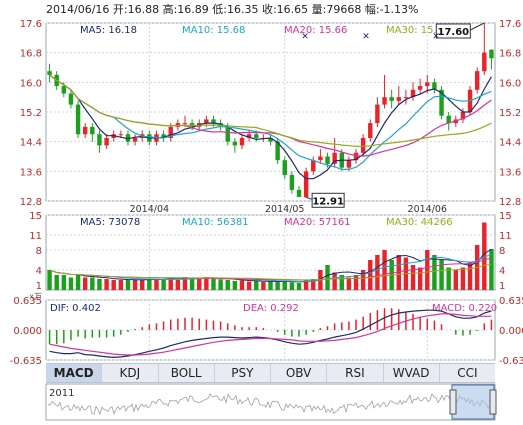 This screenshot has width=523, height=425. I want to click on tab-cci: CCI, so click(467, 373).